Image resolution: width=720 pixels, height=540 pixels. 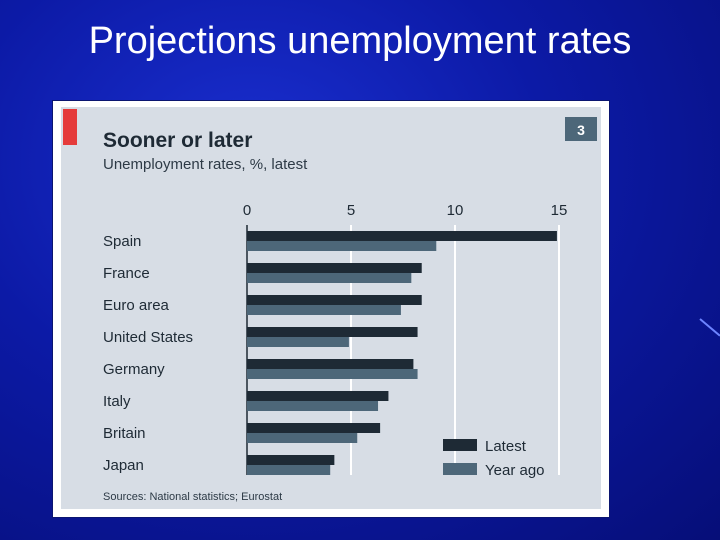 What do you see at coordinates (205, 164) in the screenshot?
I see `chart-subtitle: Unemployment rates, %, latest` at bounding box center [205, 164].